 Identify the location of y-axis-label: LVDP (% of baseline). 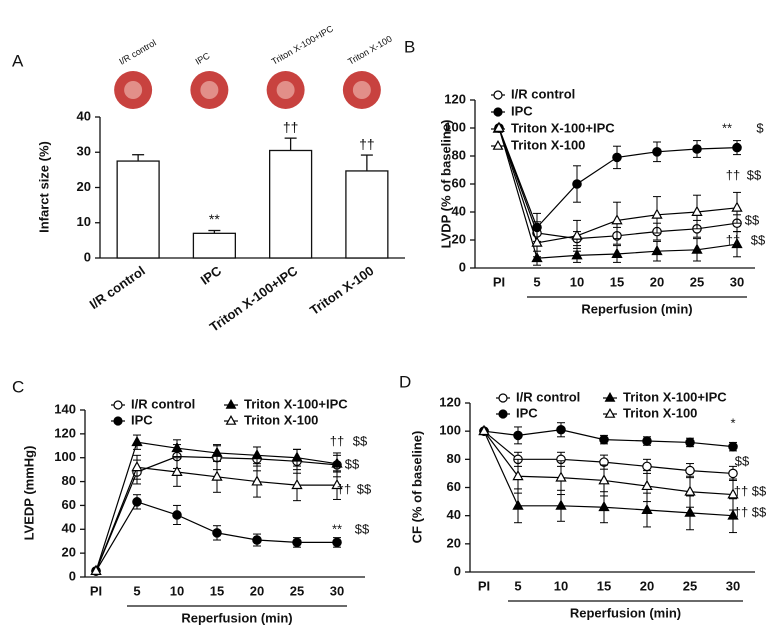
(445, 184).